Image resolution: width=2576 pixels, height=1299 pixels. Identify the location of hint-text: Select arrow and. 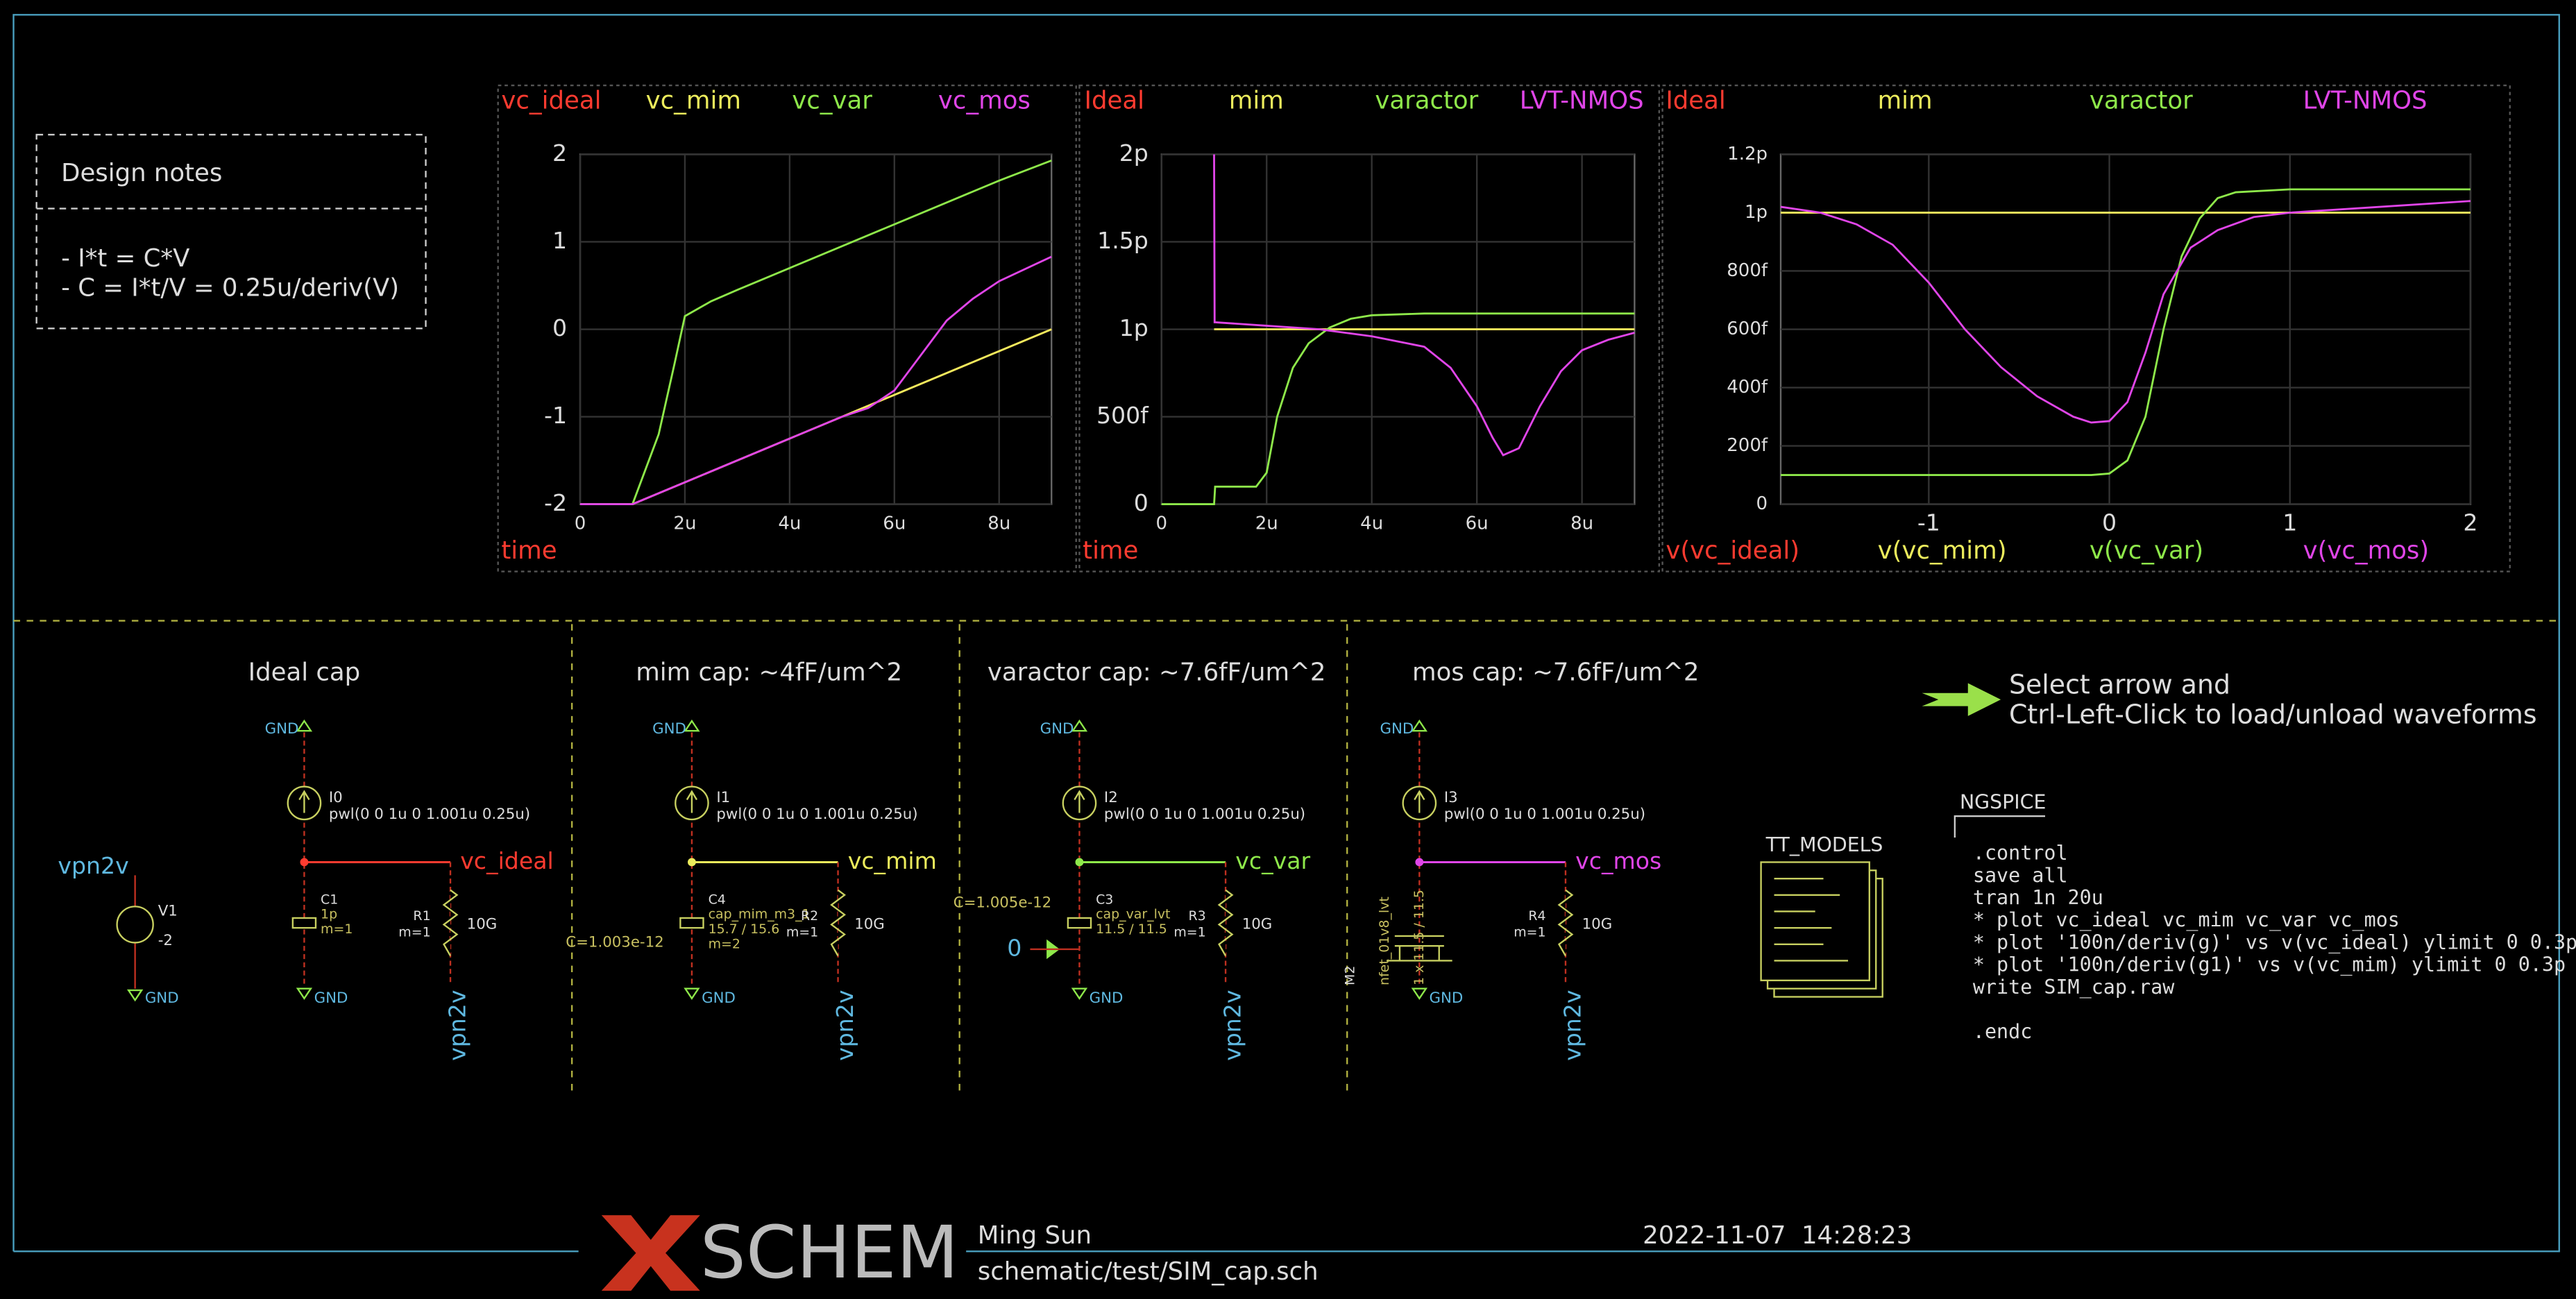
(2119, 685).